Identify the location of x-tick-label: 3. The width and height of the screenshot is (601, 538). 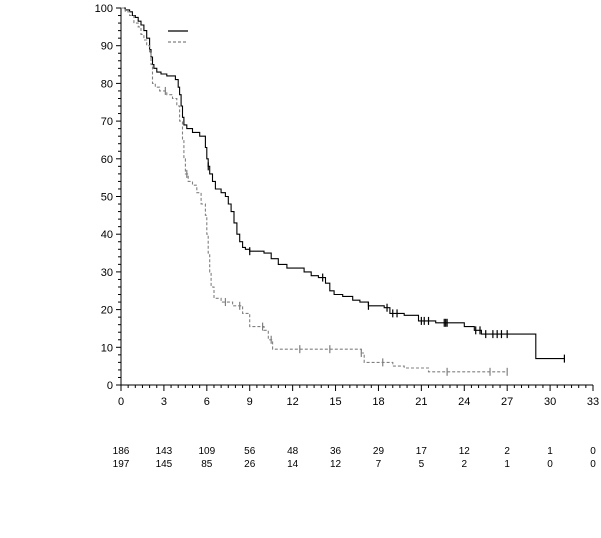
(164, 402).